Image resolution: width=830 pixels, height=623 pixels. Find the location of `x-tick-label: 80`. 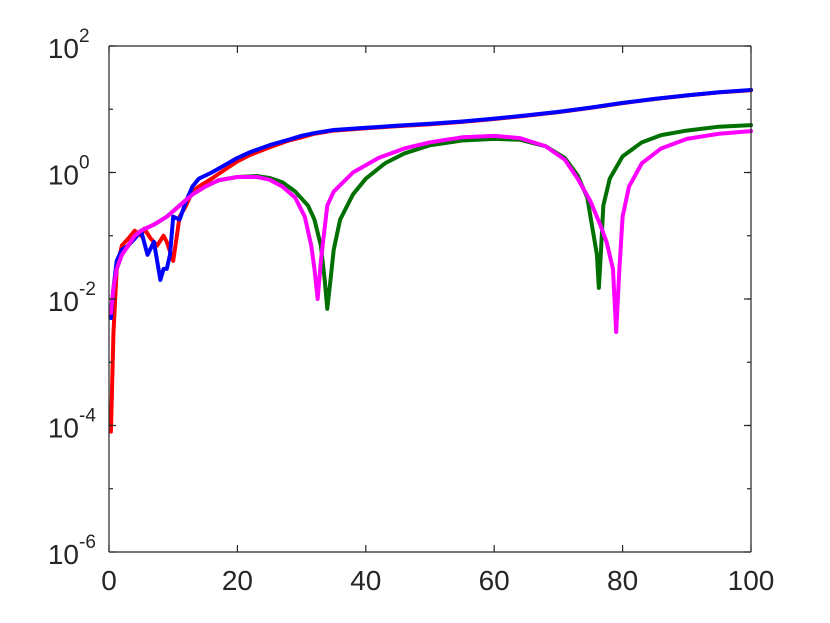

x-tick-label: 80 is located at coordinates (622, 580).